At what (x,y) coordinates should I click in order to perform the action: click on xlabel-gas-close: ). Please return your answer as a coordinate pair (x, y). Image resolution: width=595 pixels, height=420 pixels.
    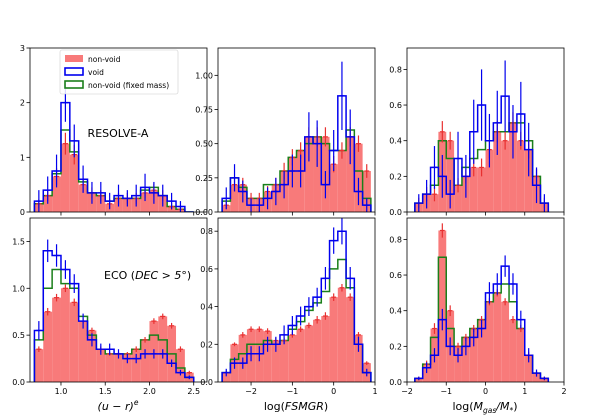
    Looking at the image, I should click on (515, 406).